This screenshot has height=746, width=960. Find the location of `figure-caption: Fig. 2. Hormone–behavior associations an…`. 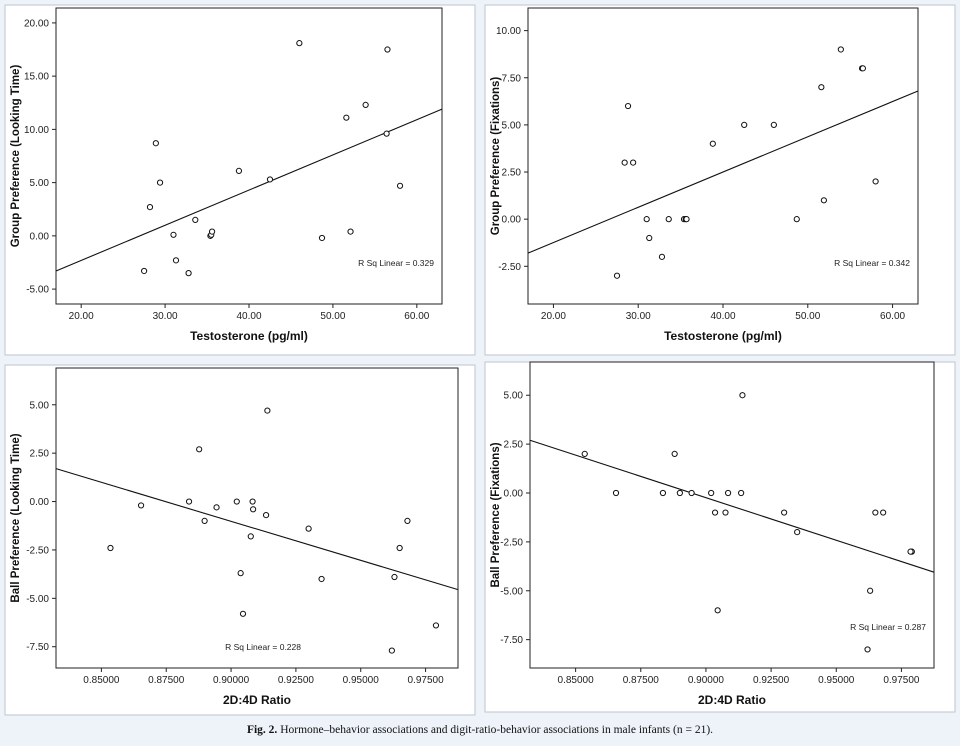

figure-caption: Fig. 2. Hormone–behavior associations an… is located at coordinates (480, 730).